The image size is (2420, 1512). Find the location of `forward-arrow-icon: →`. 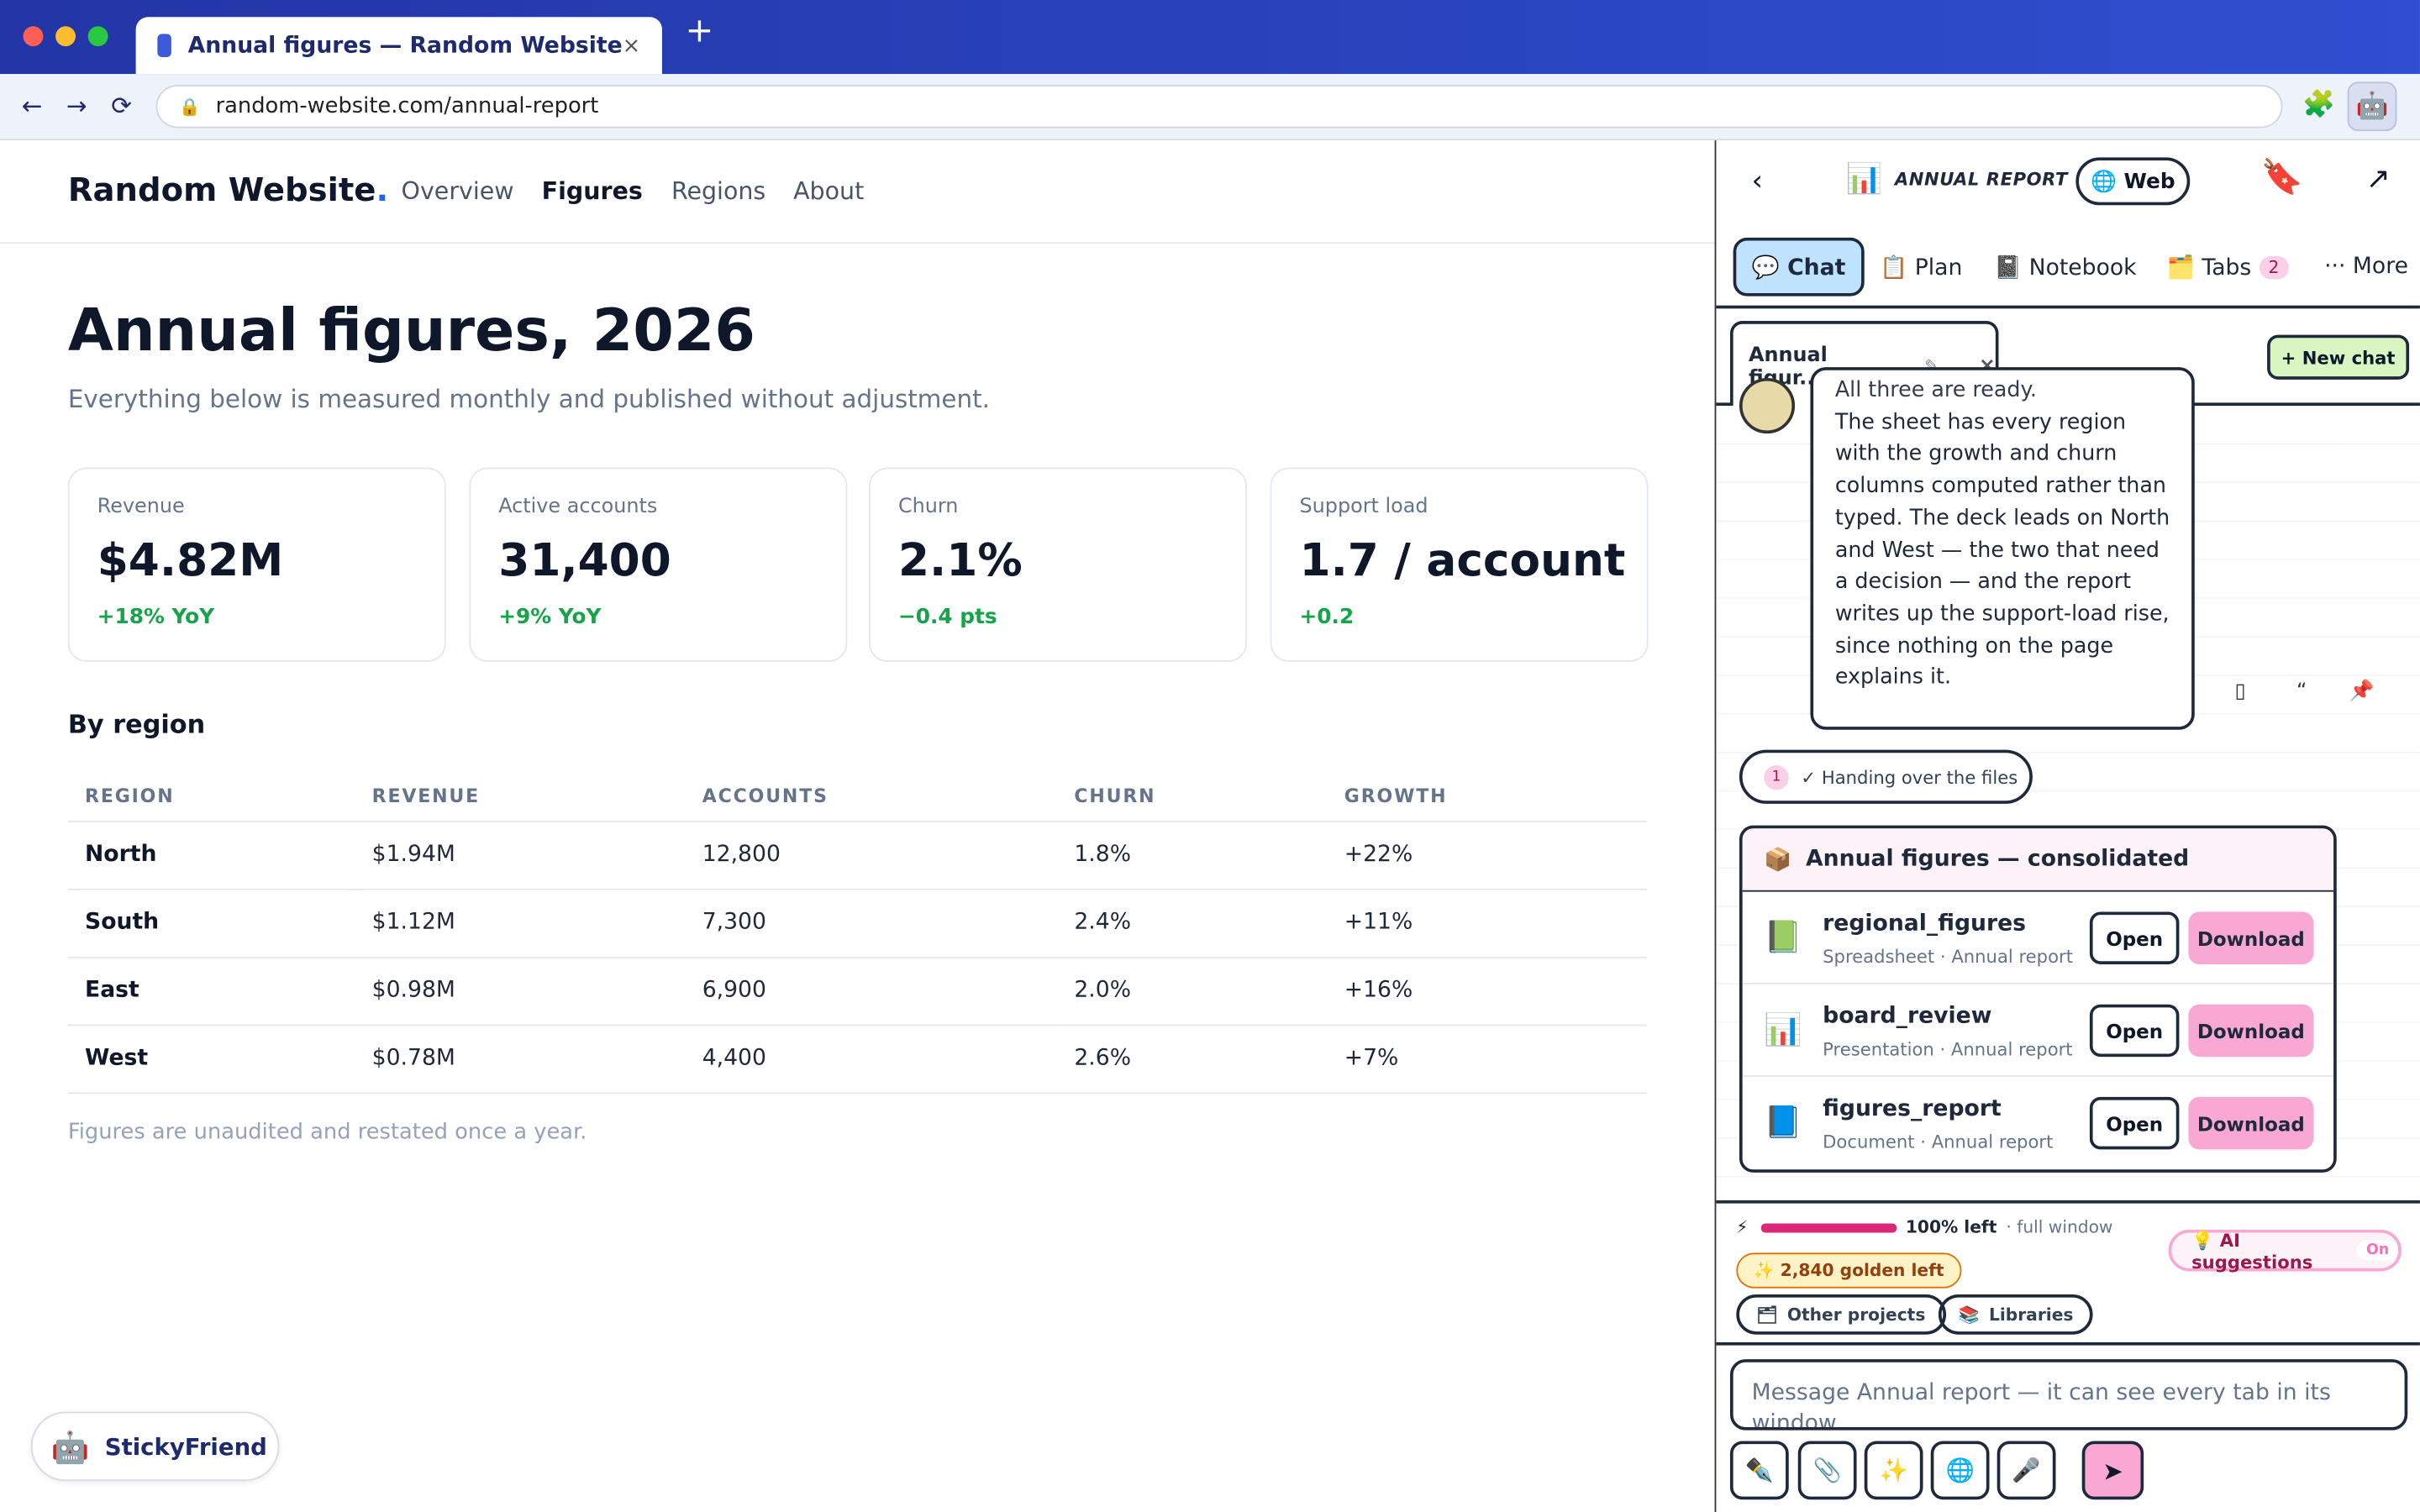

forward-arrow-icon: → is located at coordinates (77, 106).